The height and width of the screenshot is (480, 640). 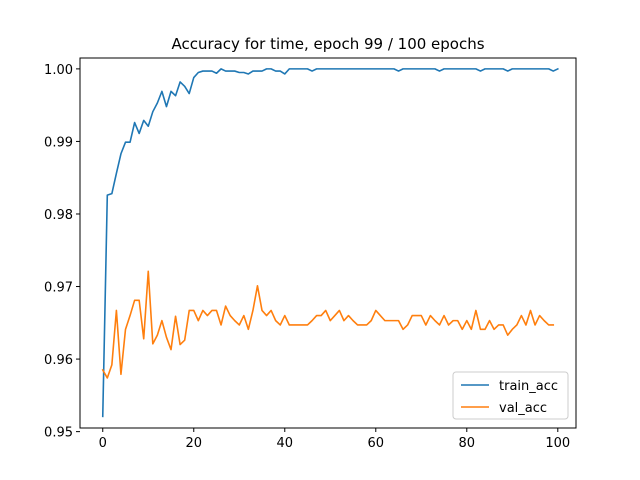 What do you see at coordinates (284, 443) in the screenshot?
I see `x-tick-label: 40` at bounding box center [284, 443].